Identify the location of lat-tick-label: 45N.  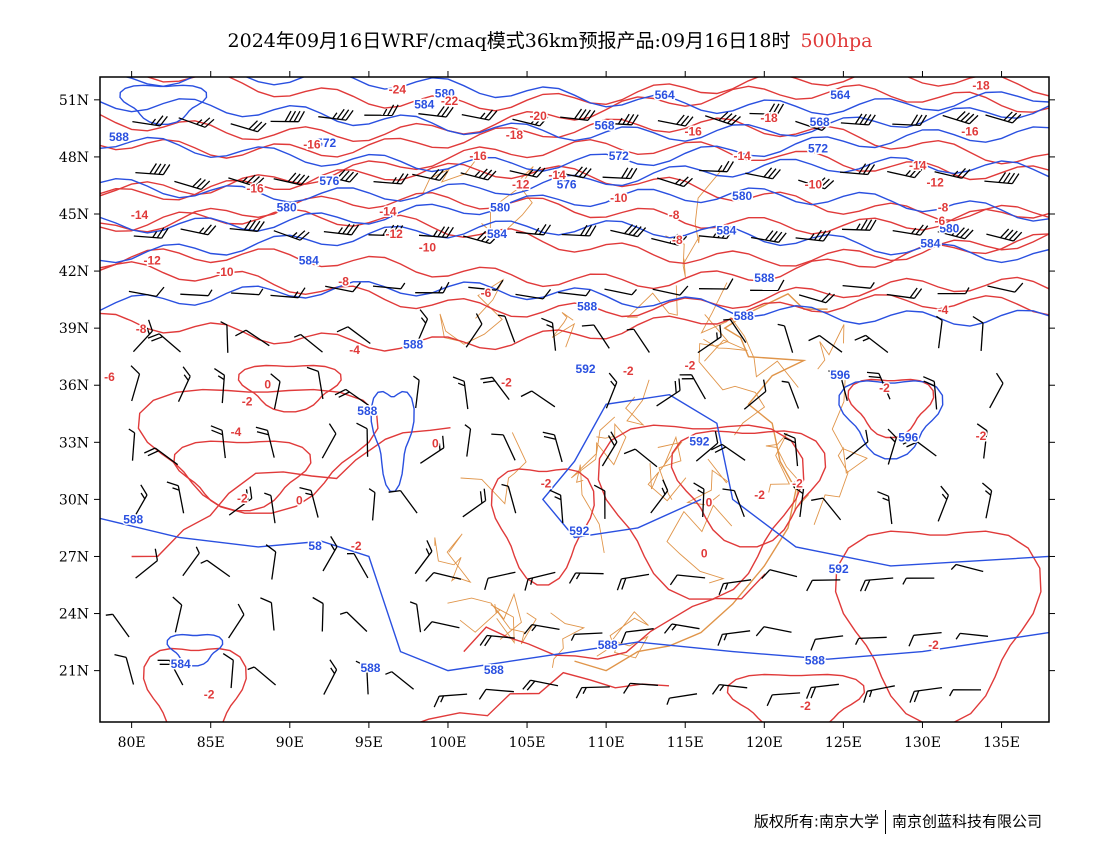
(74, 215).